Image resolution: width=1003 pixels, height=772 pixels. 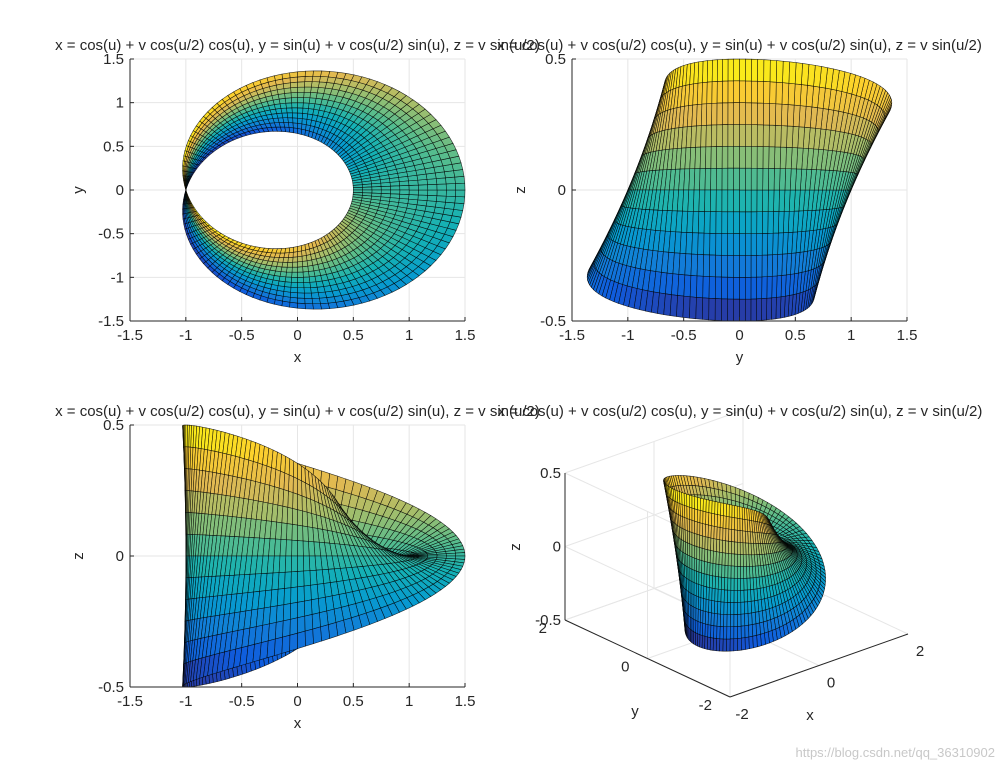 I want to click on y-axis-label: z, so click(x=78, y=556).